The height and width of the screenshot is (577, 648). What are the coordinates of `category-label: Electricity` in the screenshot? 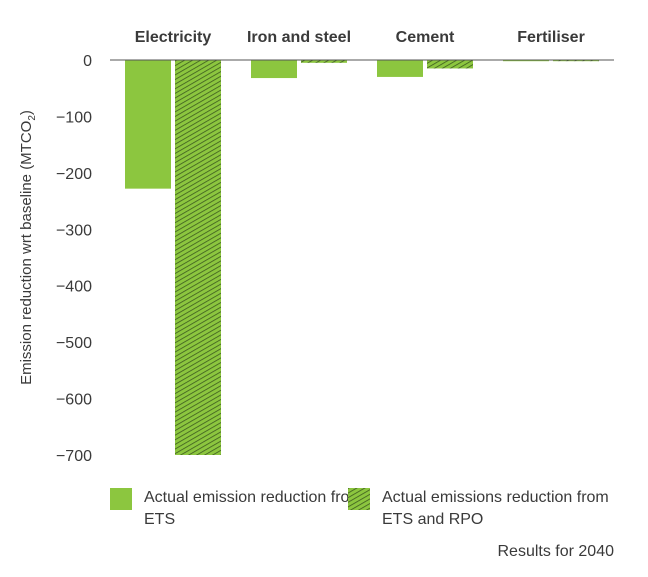 It's located at (173, 37).